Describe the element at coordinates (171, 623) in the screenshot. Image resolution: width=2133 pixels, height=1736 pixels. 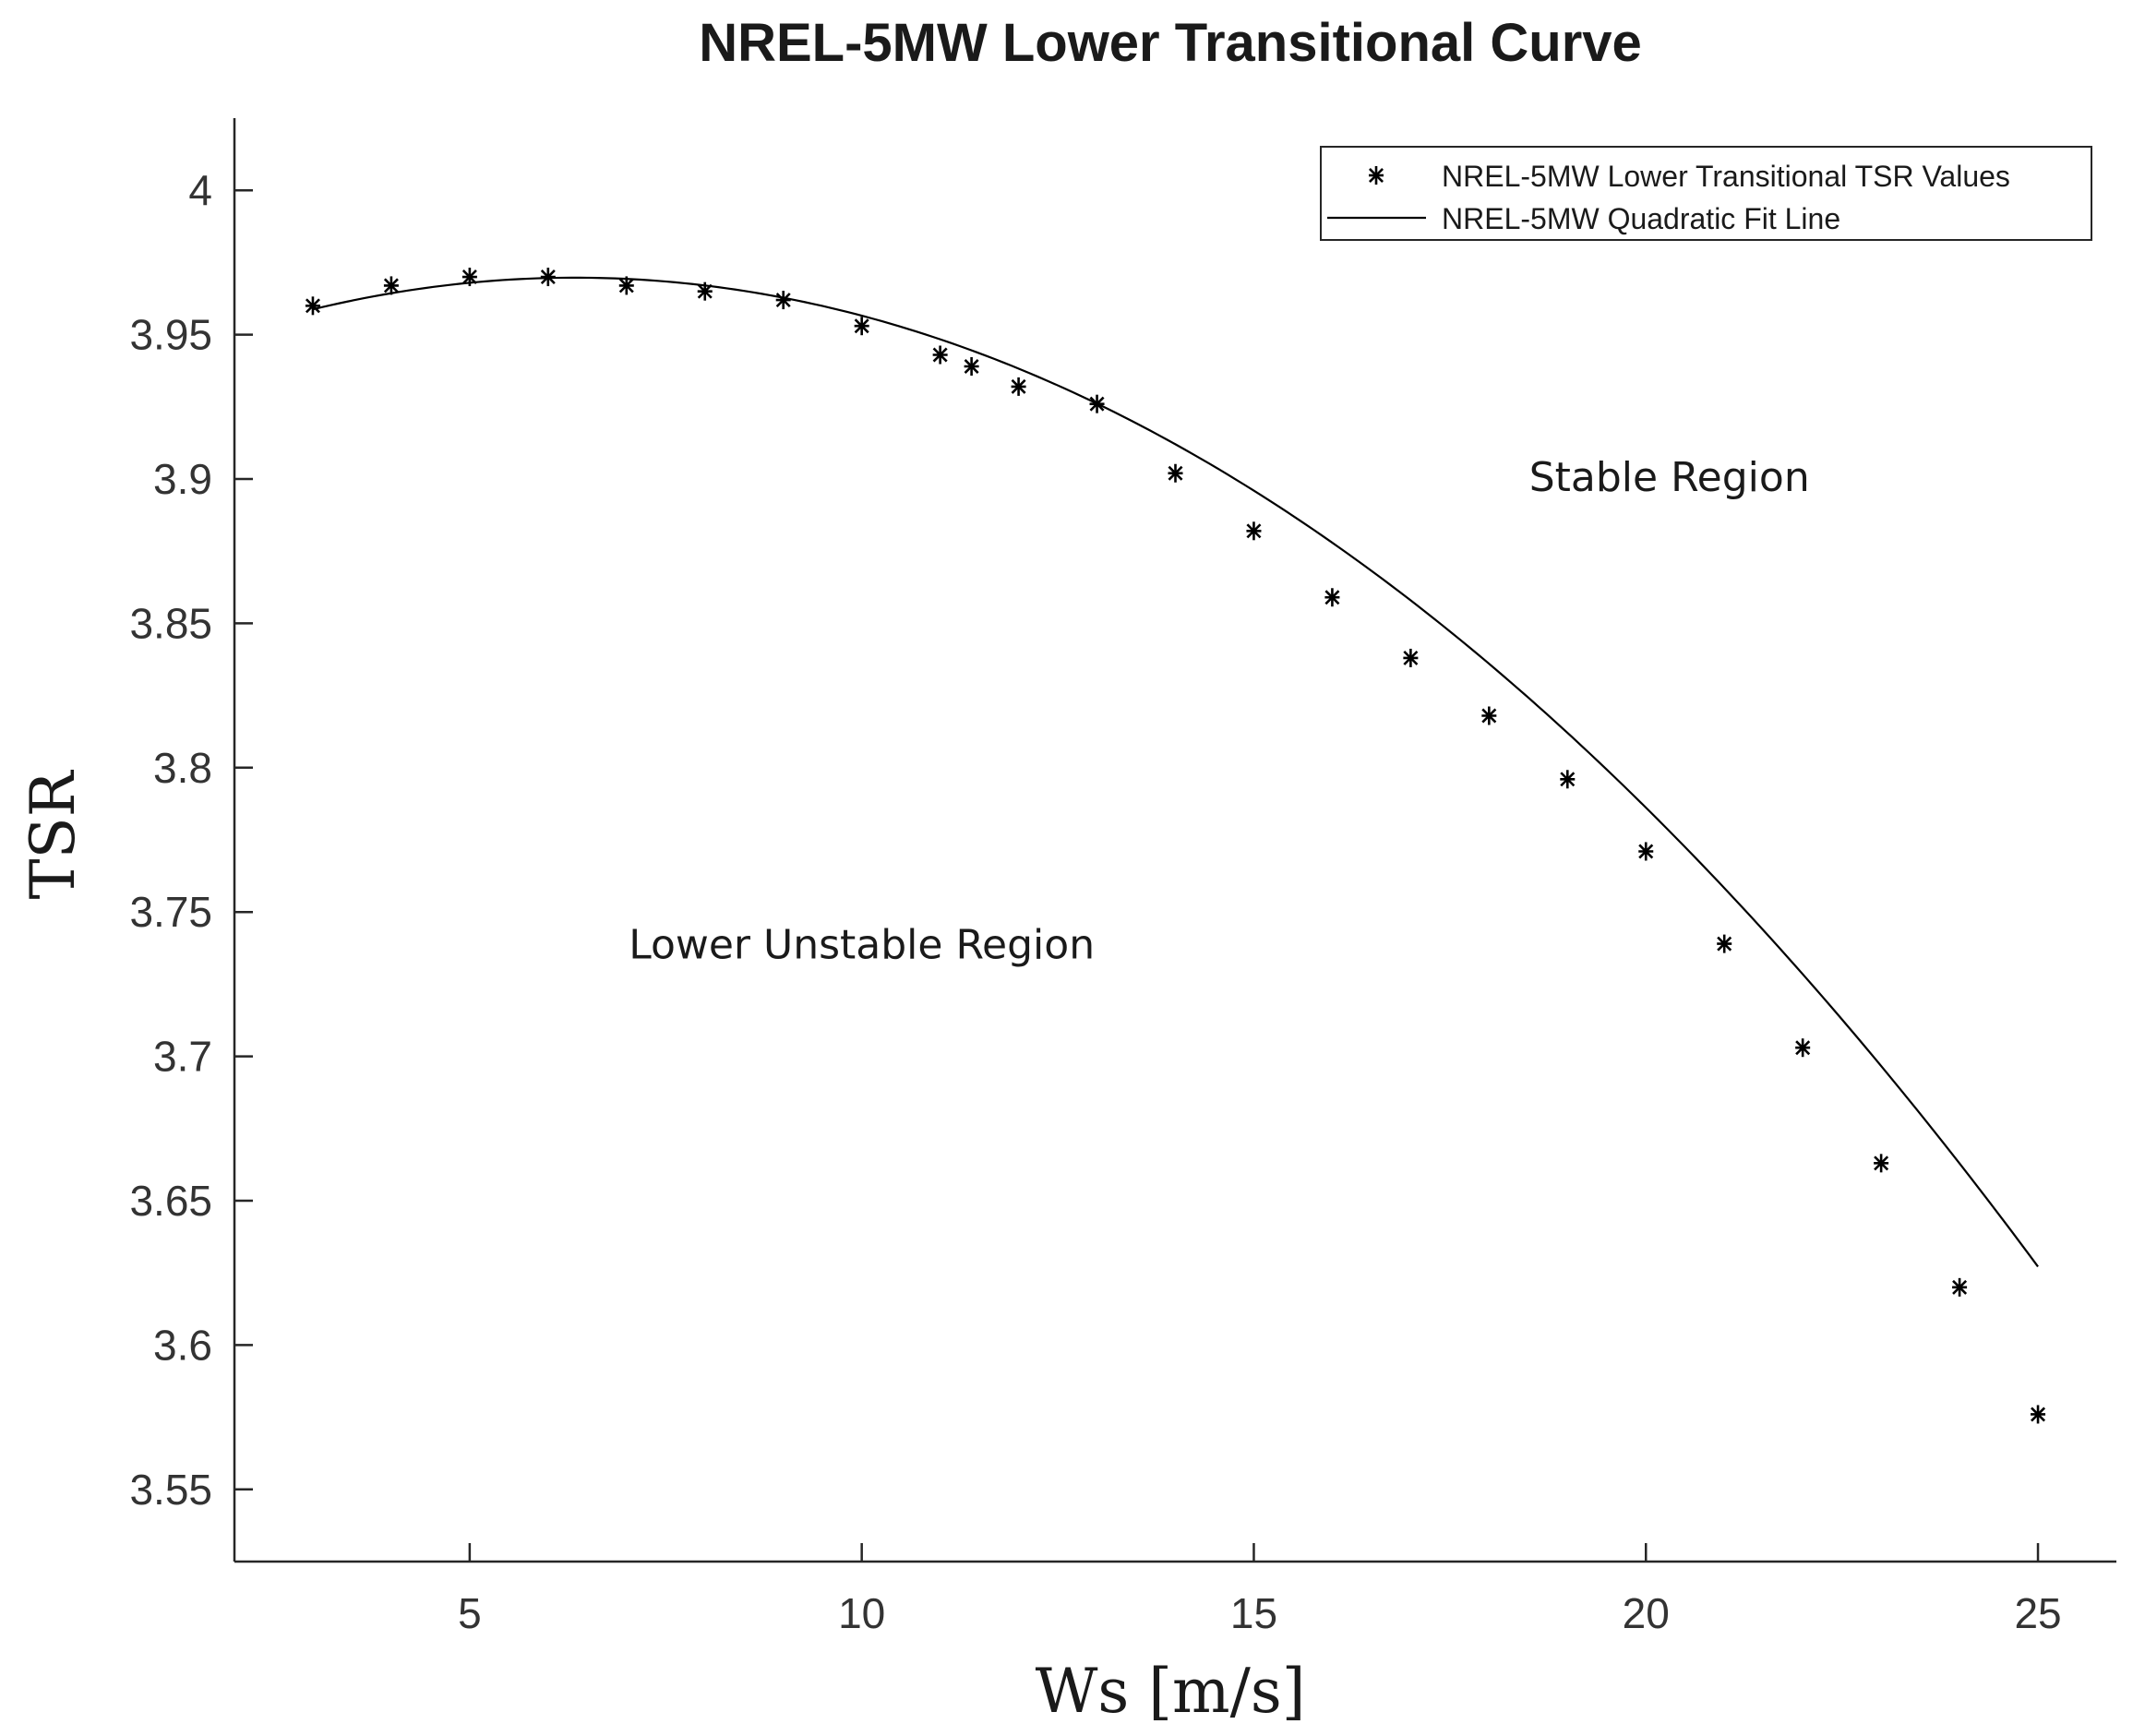
I see `y-tick-label: 3.85` at that location.